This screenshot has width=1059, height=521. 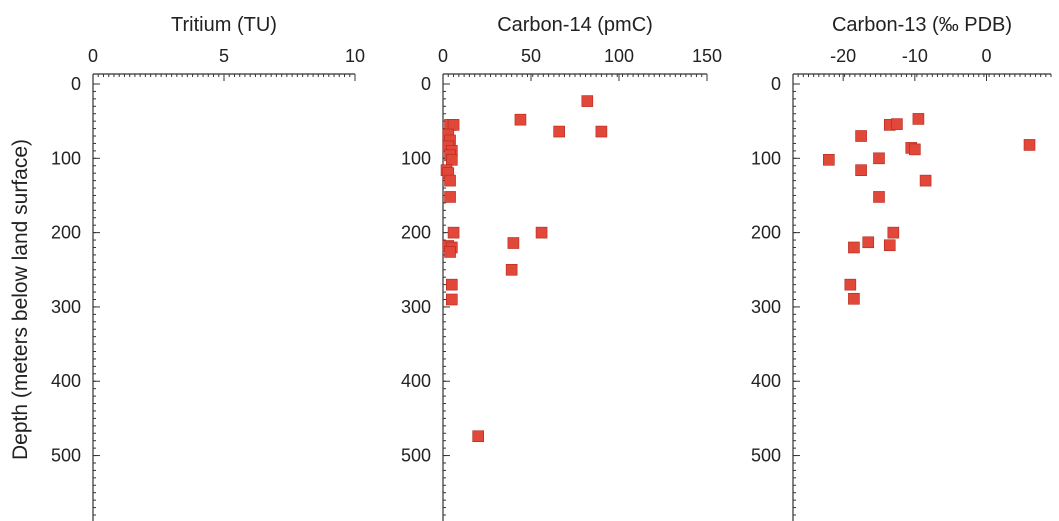 I want to click on x-tick-label: 10, so click(x=355, y=56).